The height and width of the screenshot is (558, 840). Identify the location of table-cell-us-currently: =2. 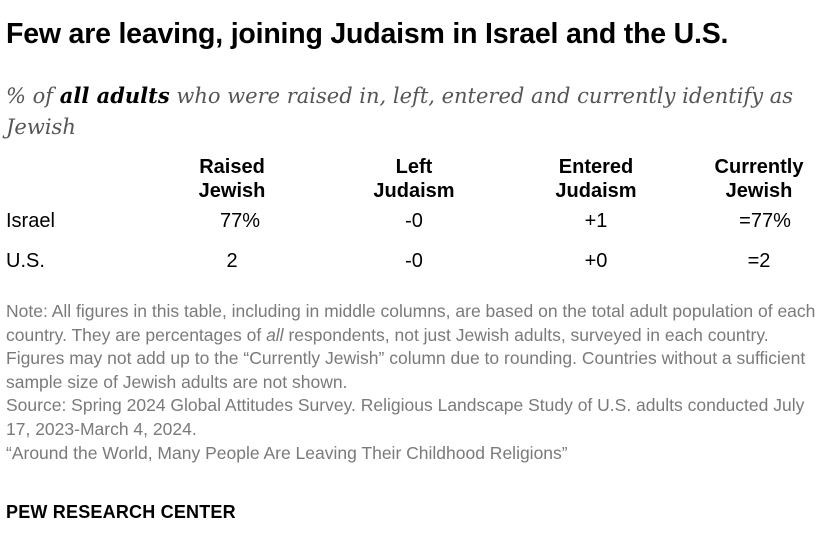
(759, 261).